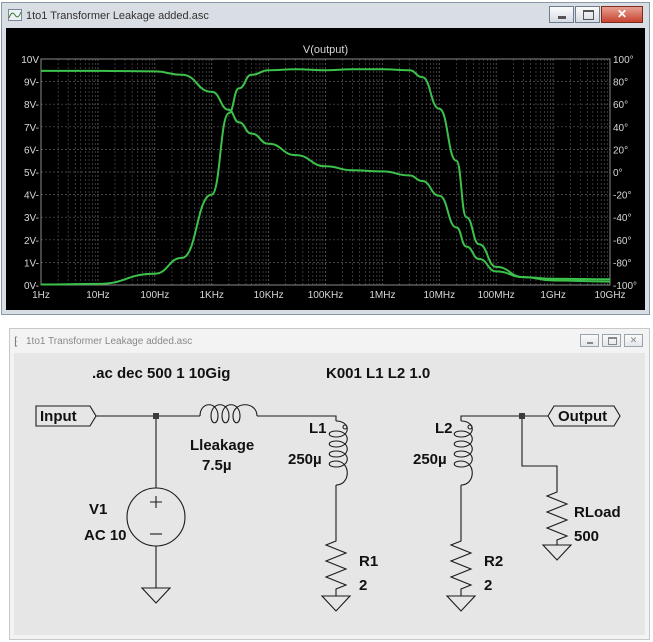 The width and height of the screenshot is (653, 642). I want to click on y-right-tick-label: 20°, so click(620, 150).